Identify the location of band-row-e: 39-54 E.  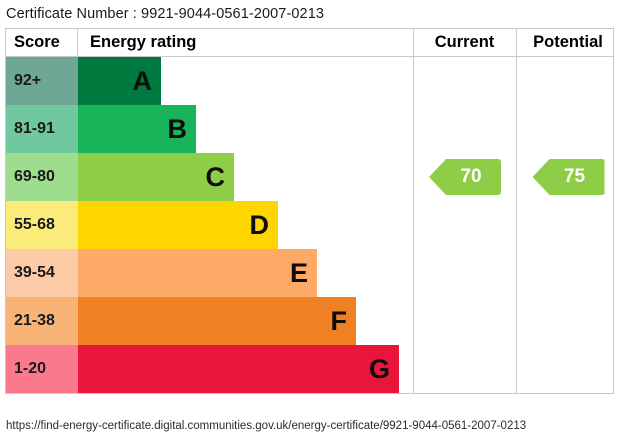
(309, 273).